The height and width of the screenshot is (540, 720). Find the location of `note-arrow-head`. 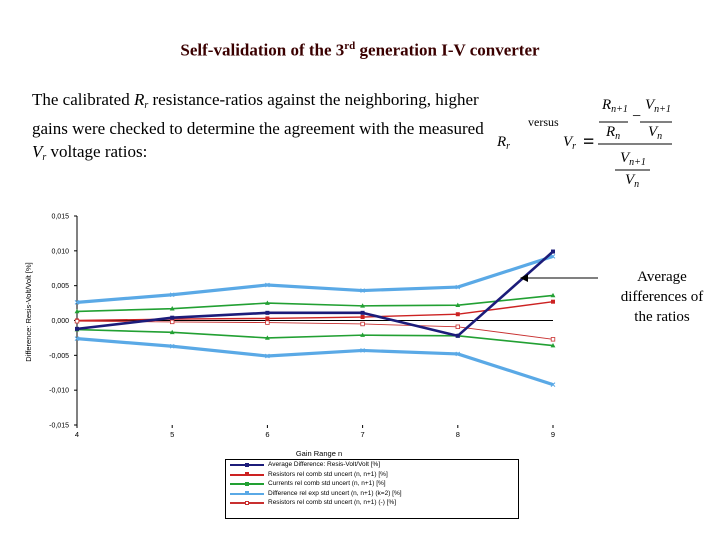

note-arrow-head is located at coordinates (524, 278).